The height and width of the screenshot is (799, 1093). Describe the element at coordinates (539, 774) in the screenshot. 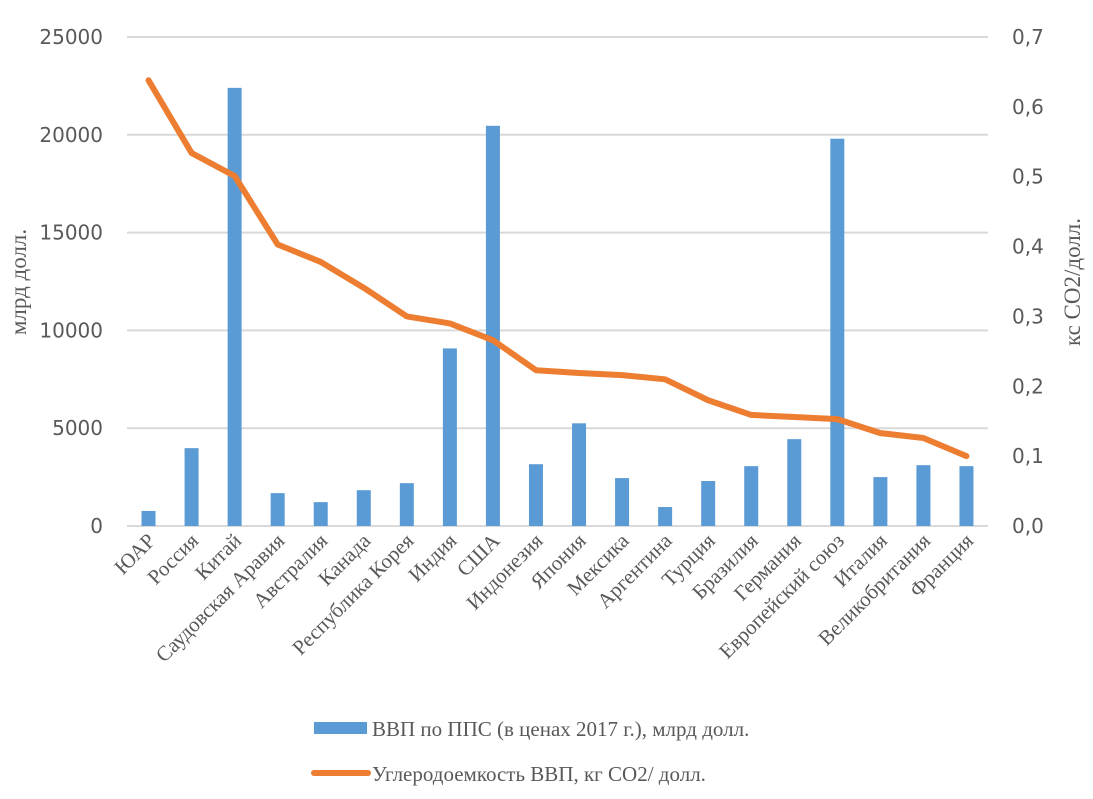

I see `legend-label-line: Углеродоемкость ВВП, кг СО2/ долл.` at that location.